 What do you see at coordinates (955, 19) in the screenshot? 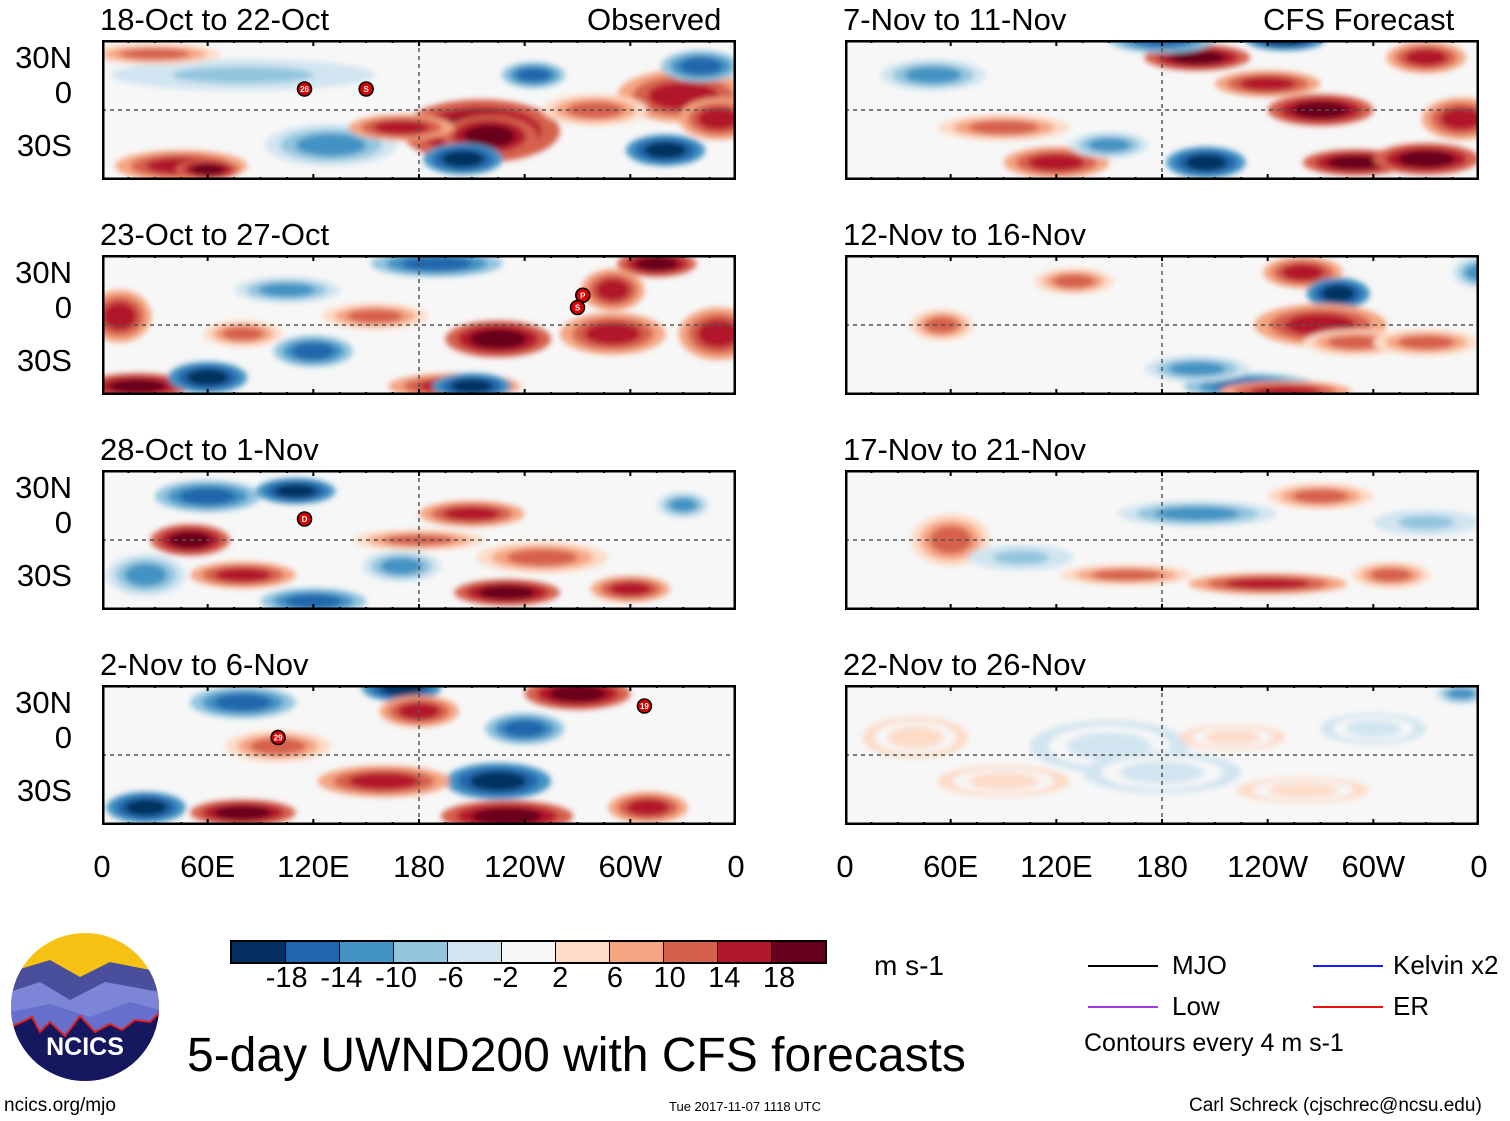
I see `panel-title: 7-Nov to 11-Nov` at bounding box center [955, 19].